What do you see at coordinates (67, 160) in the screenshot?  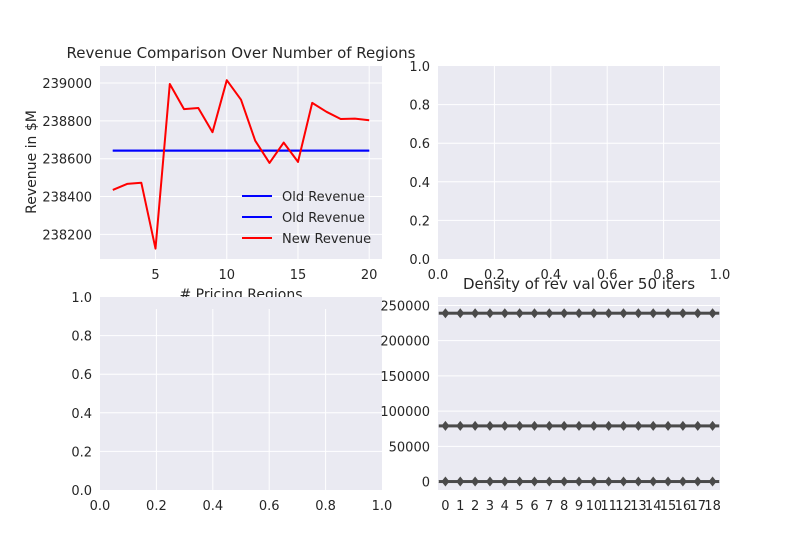 I see `revenue-y-tick-label: 238600` at bounding box center [67, 160].